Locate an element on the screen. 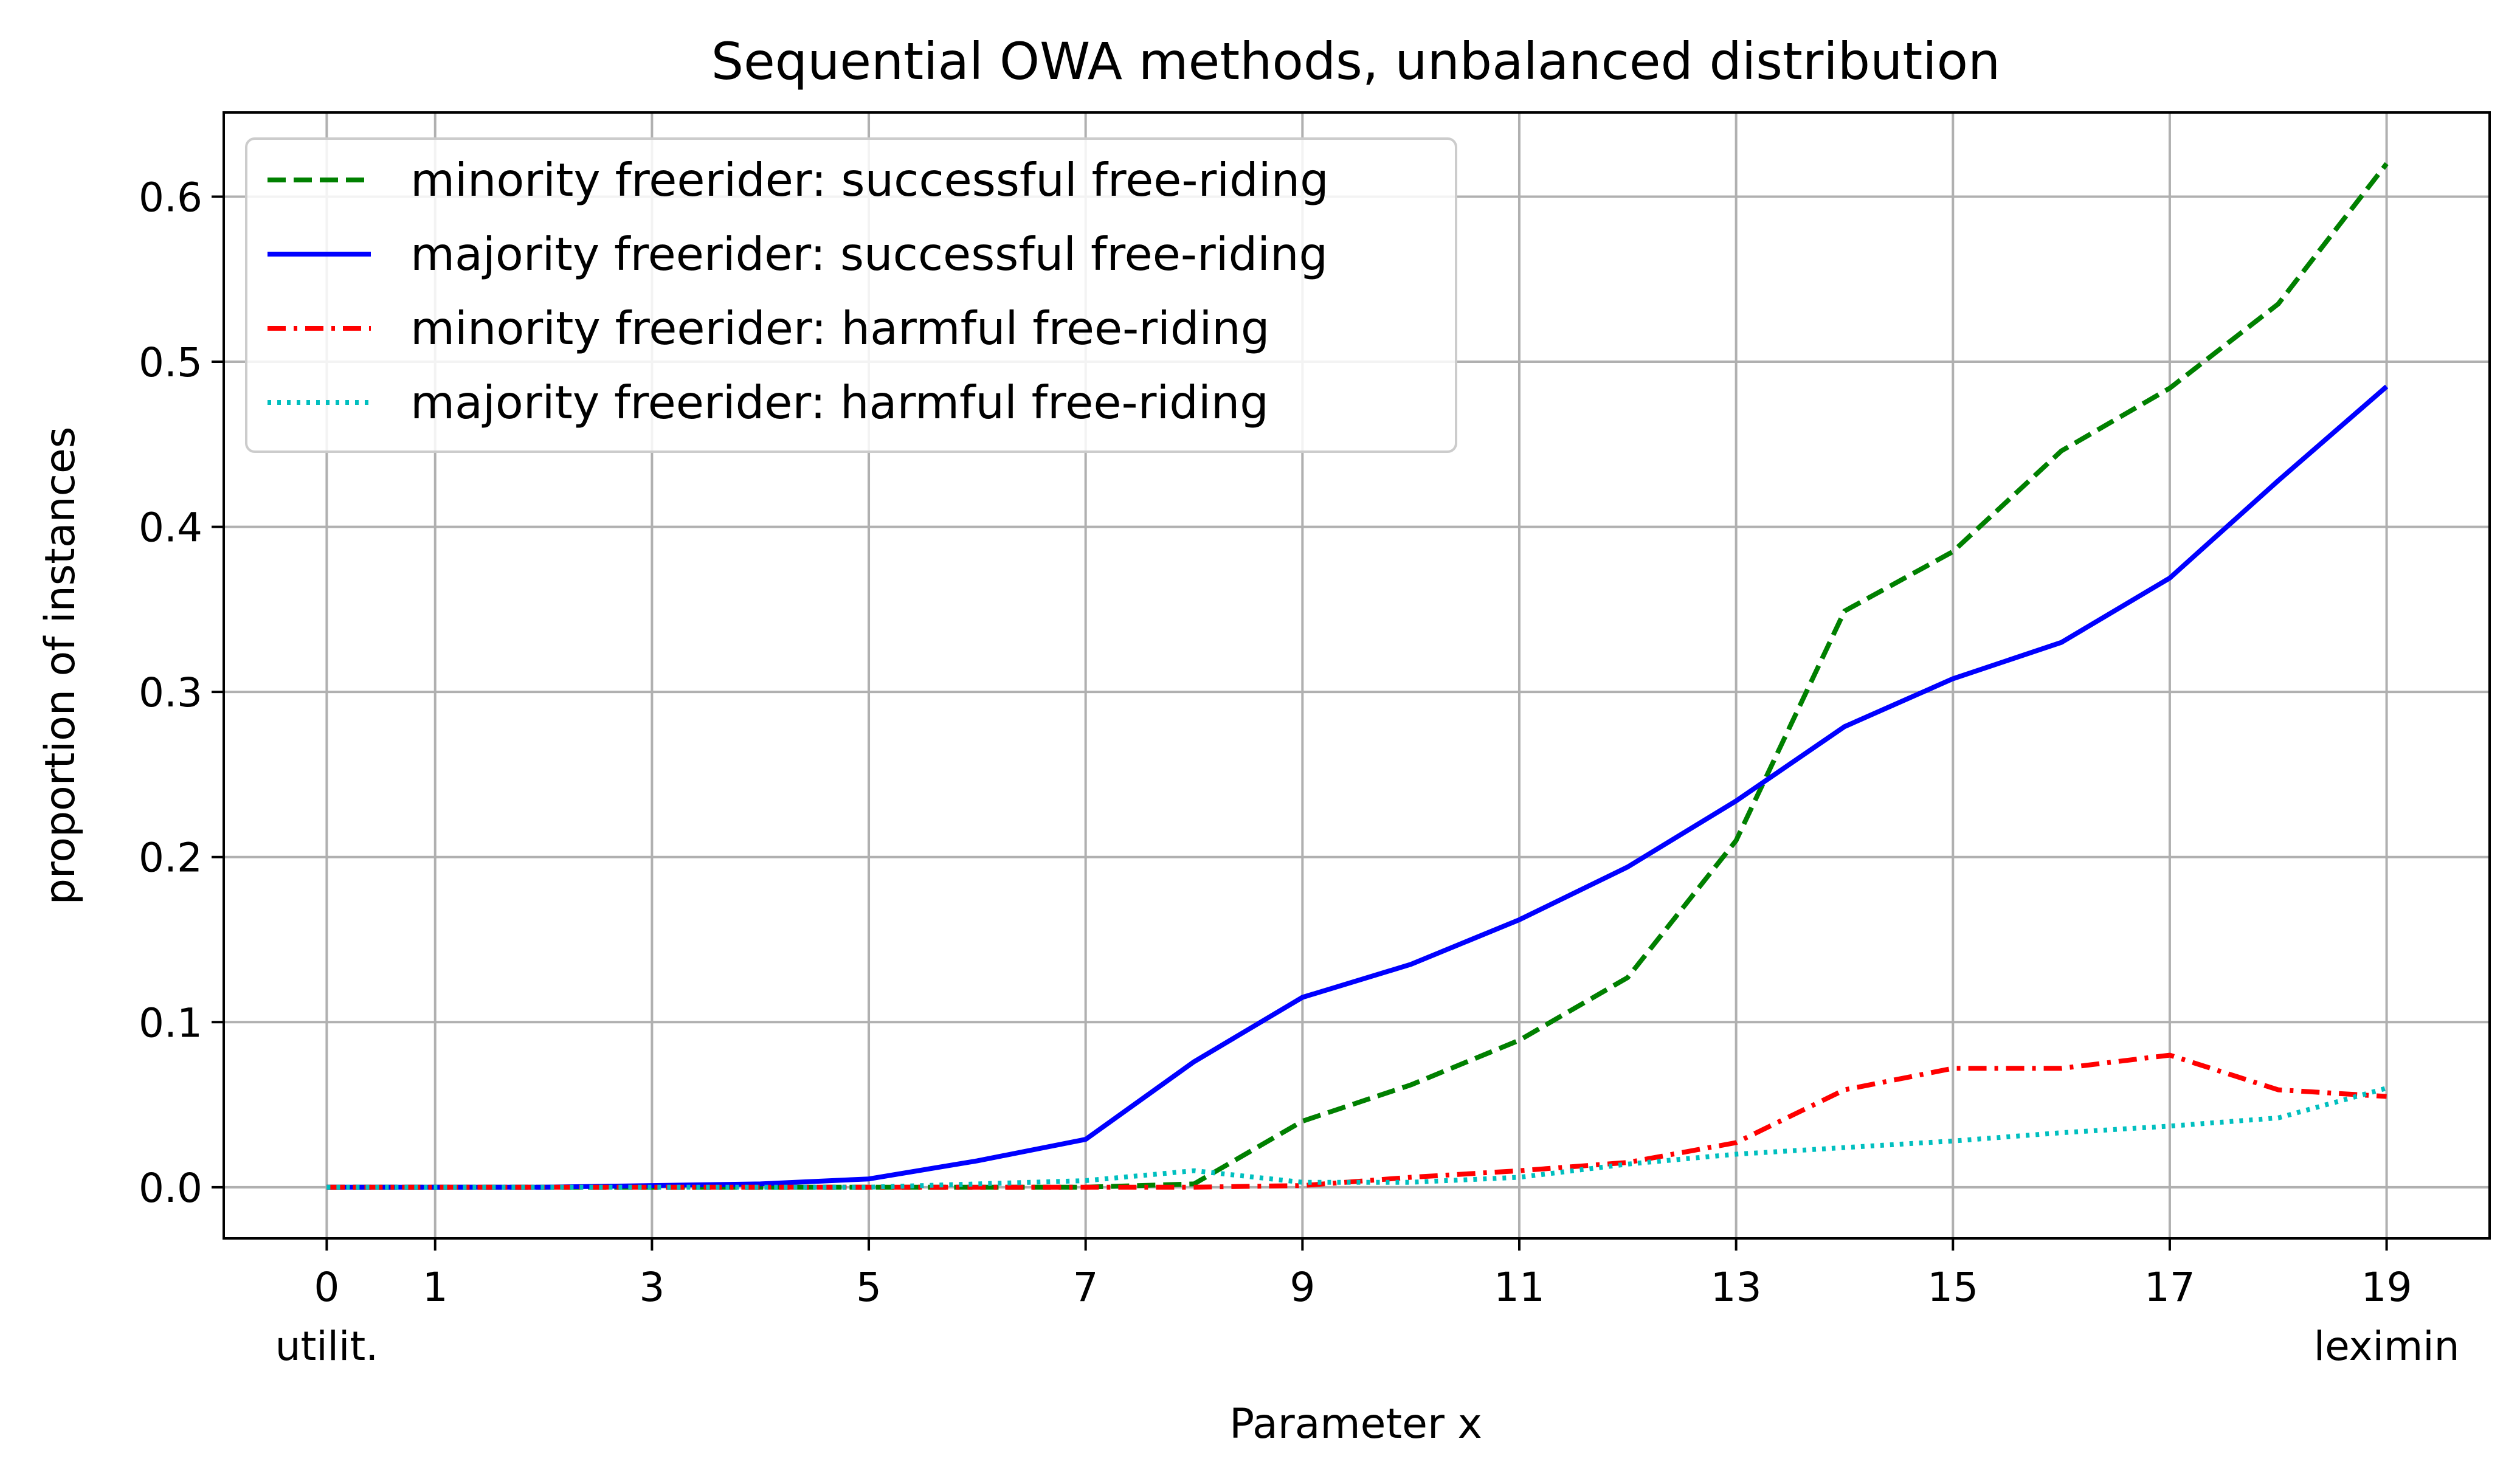 This screenshot has height=1484, width=2520. x-tick-sublabel: utilit. is located at coordinates (327, 1346).